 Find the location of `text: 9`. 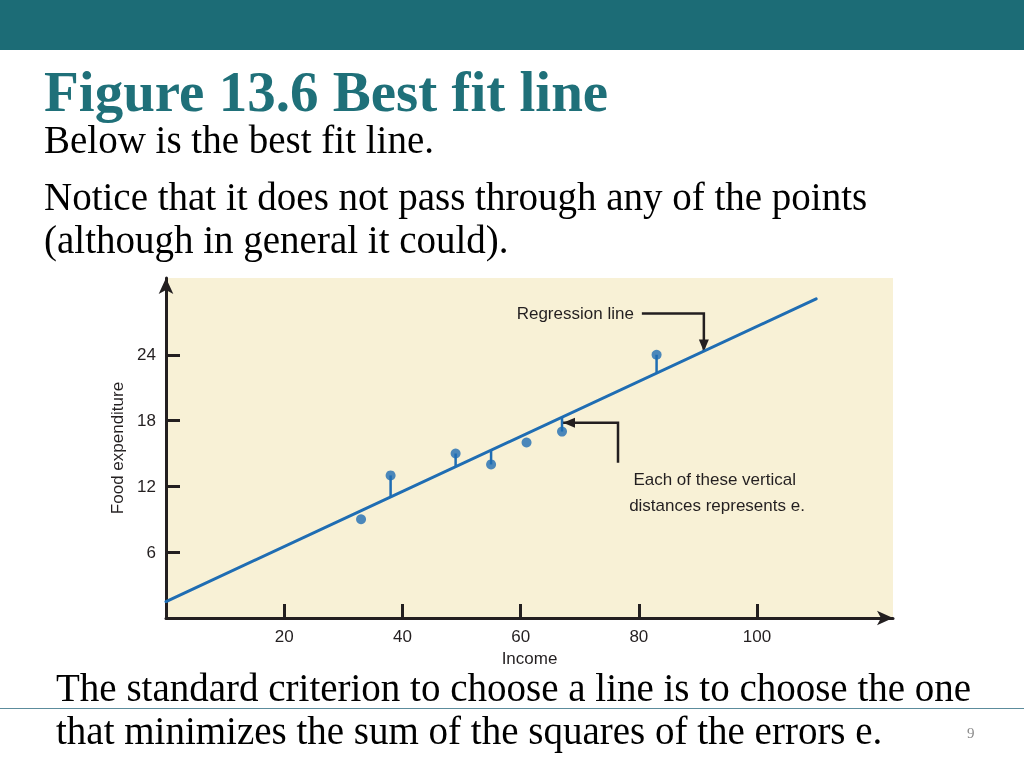

text: 9 is located at coordinates (971, 733).